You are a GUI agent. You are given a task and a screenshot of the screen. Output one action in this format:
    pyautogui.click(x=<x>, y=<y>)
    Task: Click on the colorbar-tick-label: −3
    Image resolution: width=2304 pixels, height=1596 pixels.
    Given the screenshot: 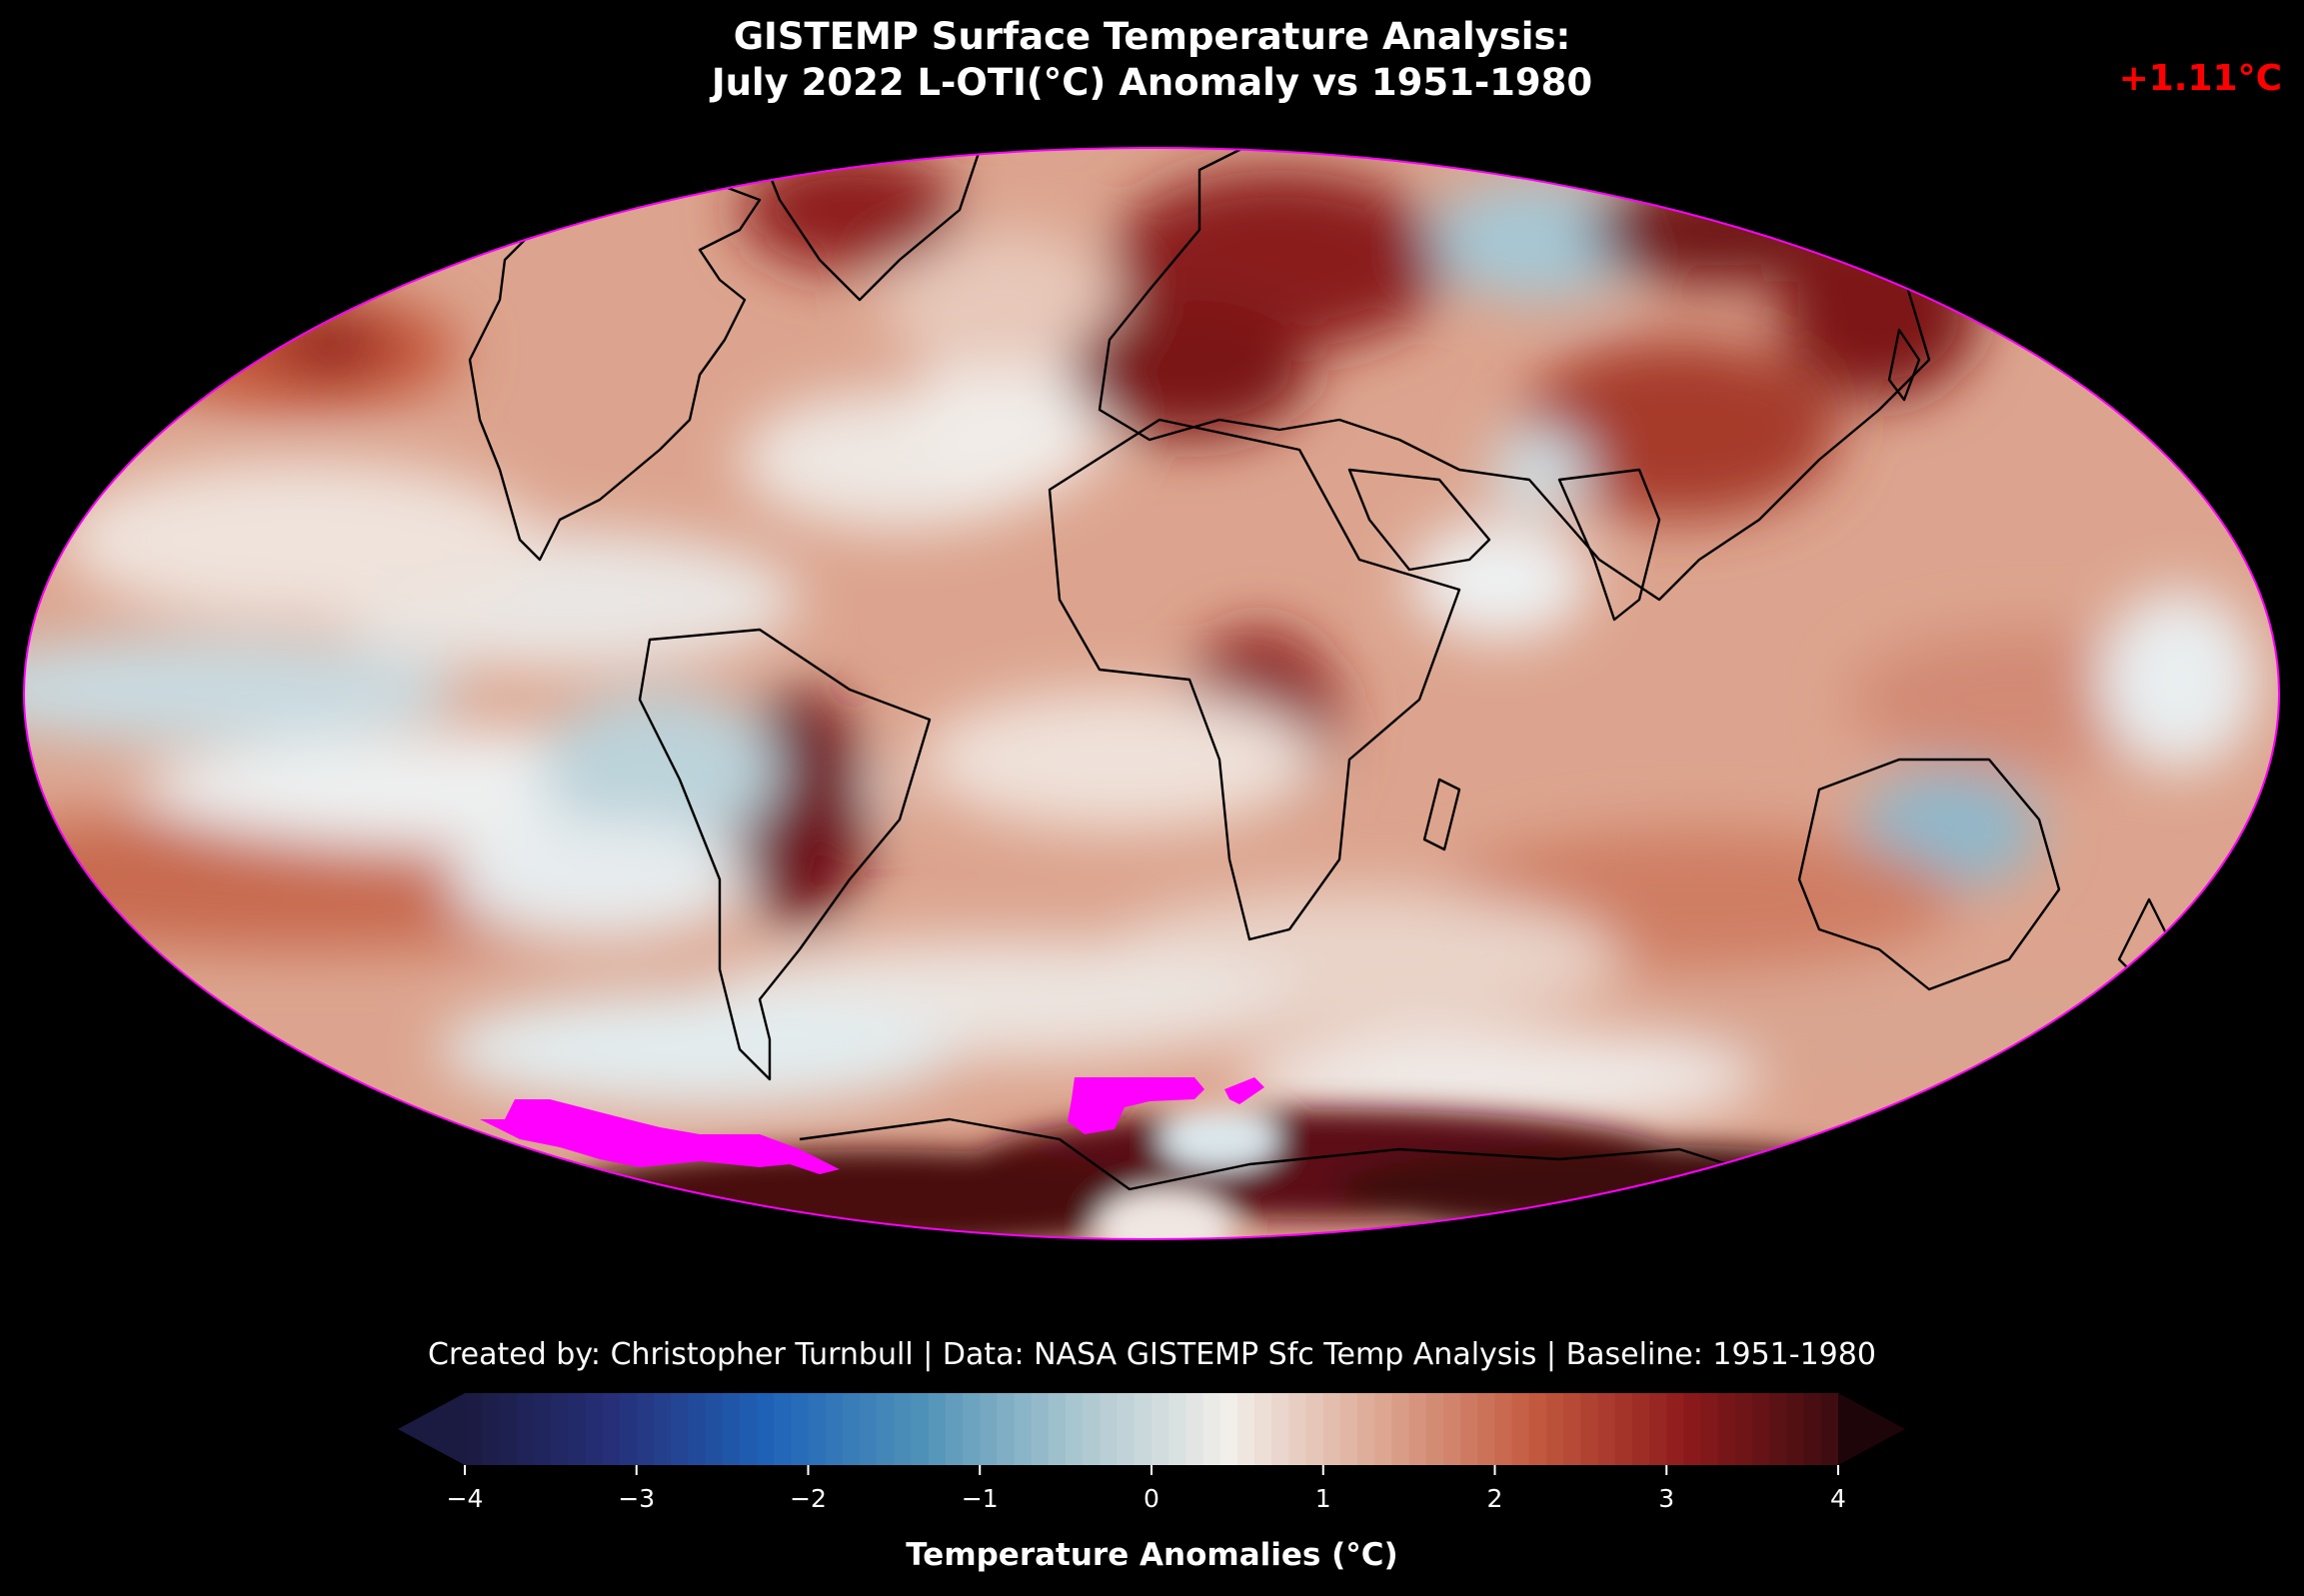 What is the action you would take?
    pyautogui.click(x=636, y=1498)
    